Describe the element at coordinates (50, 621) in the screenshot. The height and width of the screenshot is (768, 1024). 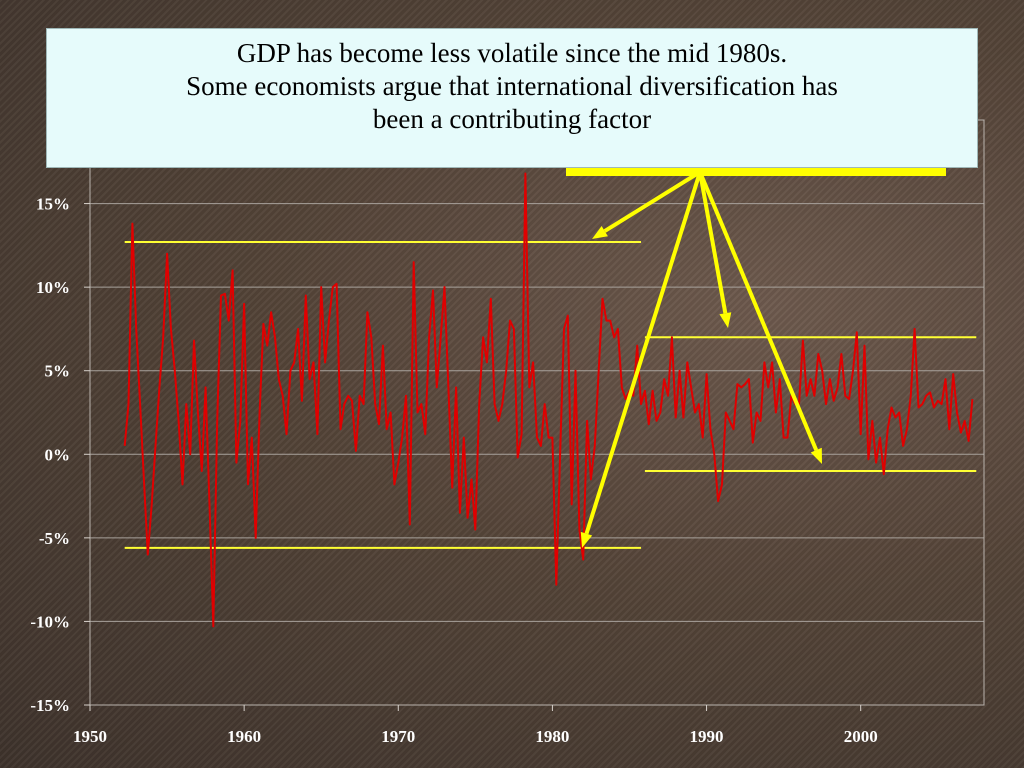
I see `y-tick-label: -10%` at that location.